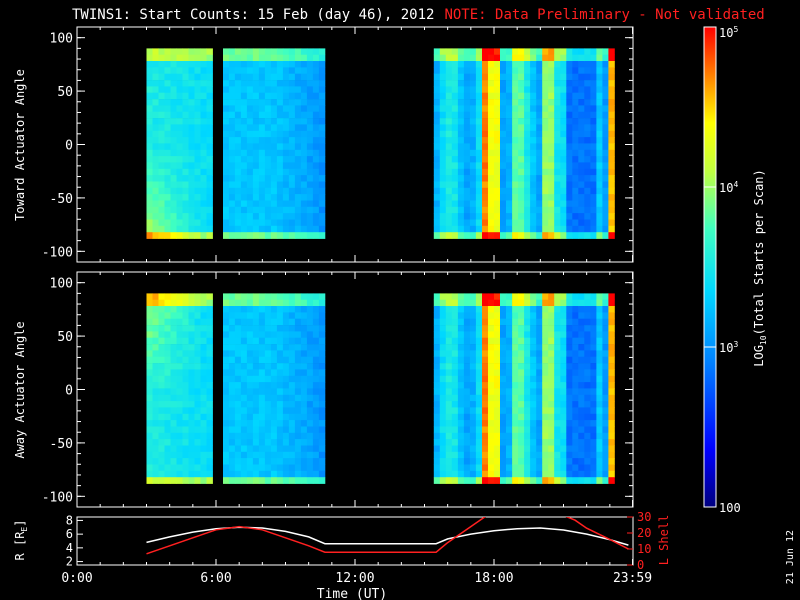  Describe the element at coordinates (790, 557) in the screenshot. I see `date-stamp: 21 Jun 12` at that location.